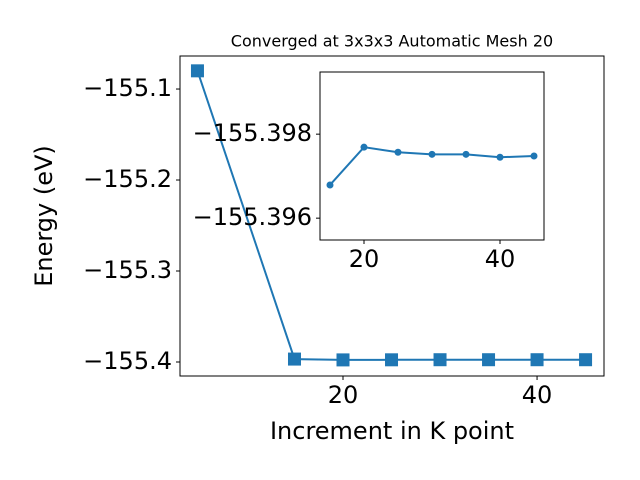 The image size is (640, 480). I want to click on y-axis-label: Energy (eV), so click(44, 216).